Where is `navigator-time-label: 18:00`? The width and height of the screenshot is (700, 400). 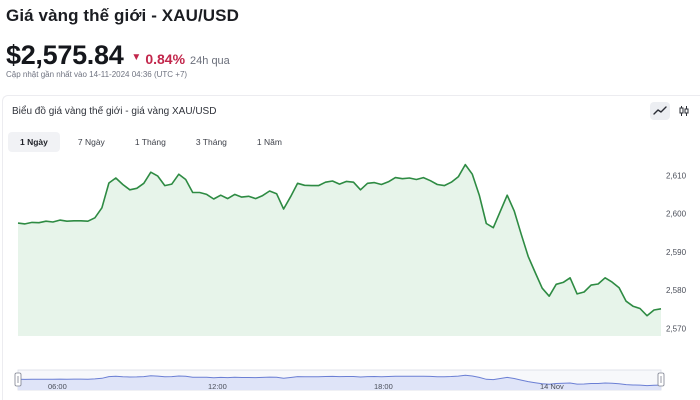 navigator-time-label: 18:00 is located at coordinates (383, 386).